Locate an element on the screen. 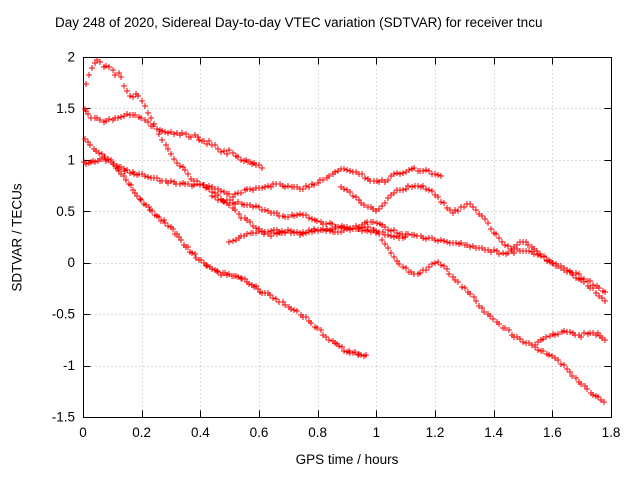 Image resolution: width=640 pixels, height=480 pixels. svg-text: 0.8 is located at coordinates (317, 432).